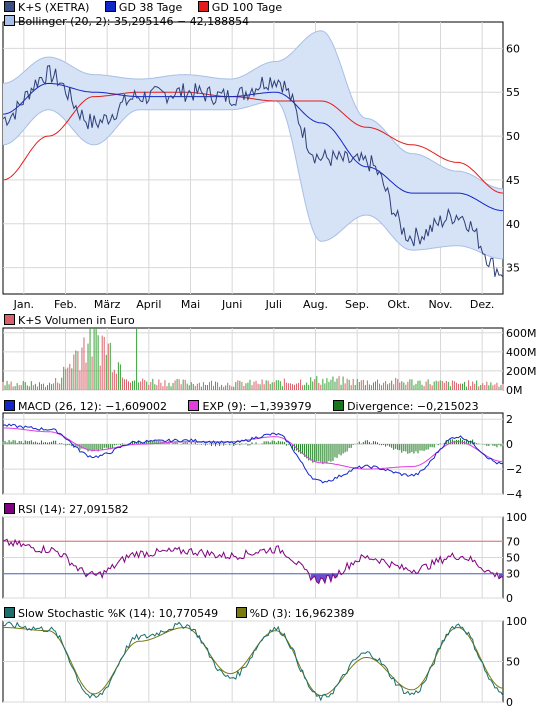 The height and width of the screenshot is (710, 545). I want to click on legend-divergence-label: Divergence: −0,215023, so click(413, 406).